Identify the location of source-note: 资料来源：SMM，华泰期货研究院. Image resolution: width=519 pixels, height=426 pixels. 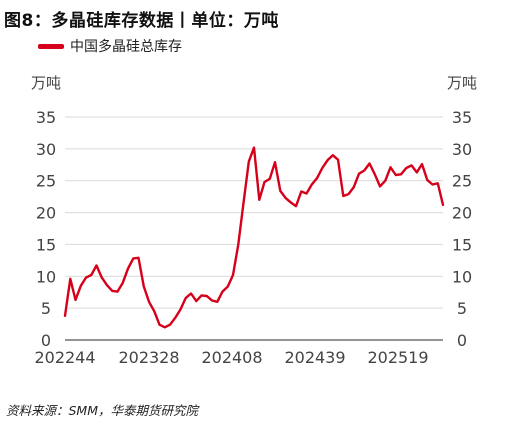
(102, 410).